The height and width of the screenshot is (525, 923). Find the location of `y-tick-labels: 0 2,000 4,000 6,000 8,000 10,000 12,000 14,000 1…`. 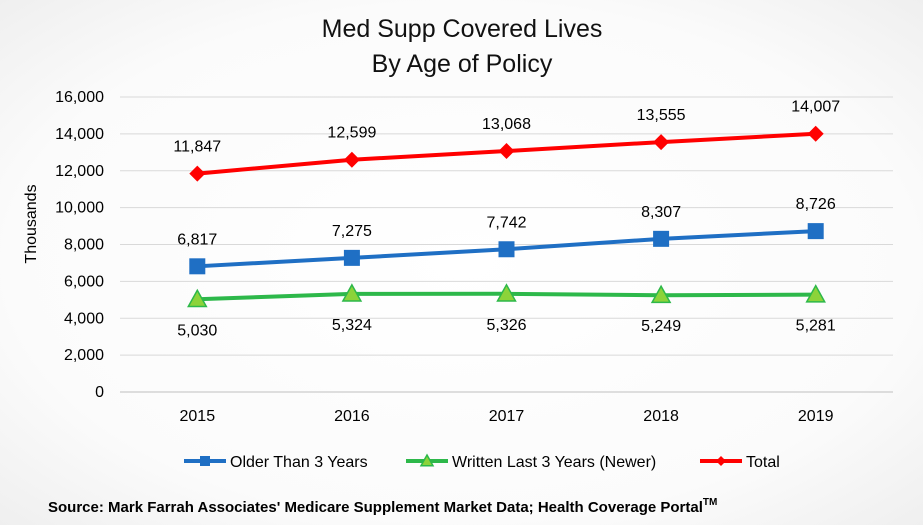

y-tick-labels: 0 2,000 4,000 6,000 8,000 10,000 12,000 14,000 1… is located at coordinates (79, 245).